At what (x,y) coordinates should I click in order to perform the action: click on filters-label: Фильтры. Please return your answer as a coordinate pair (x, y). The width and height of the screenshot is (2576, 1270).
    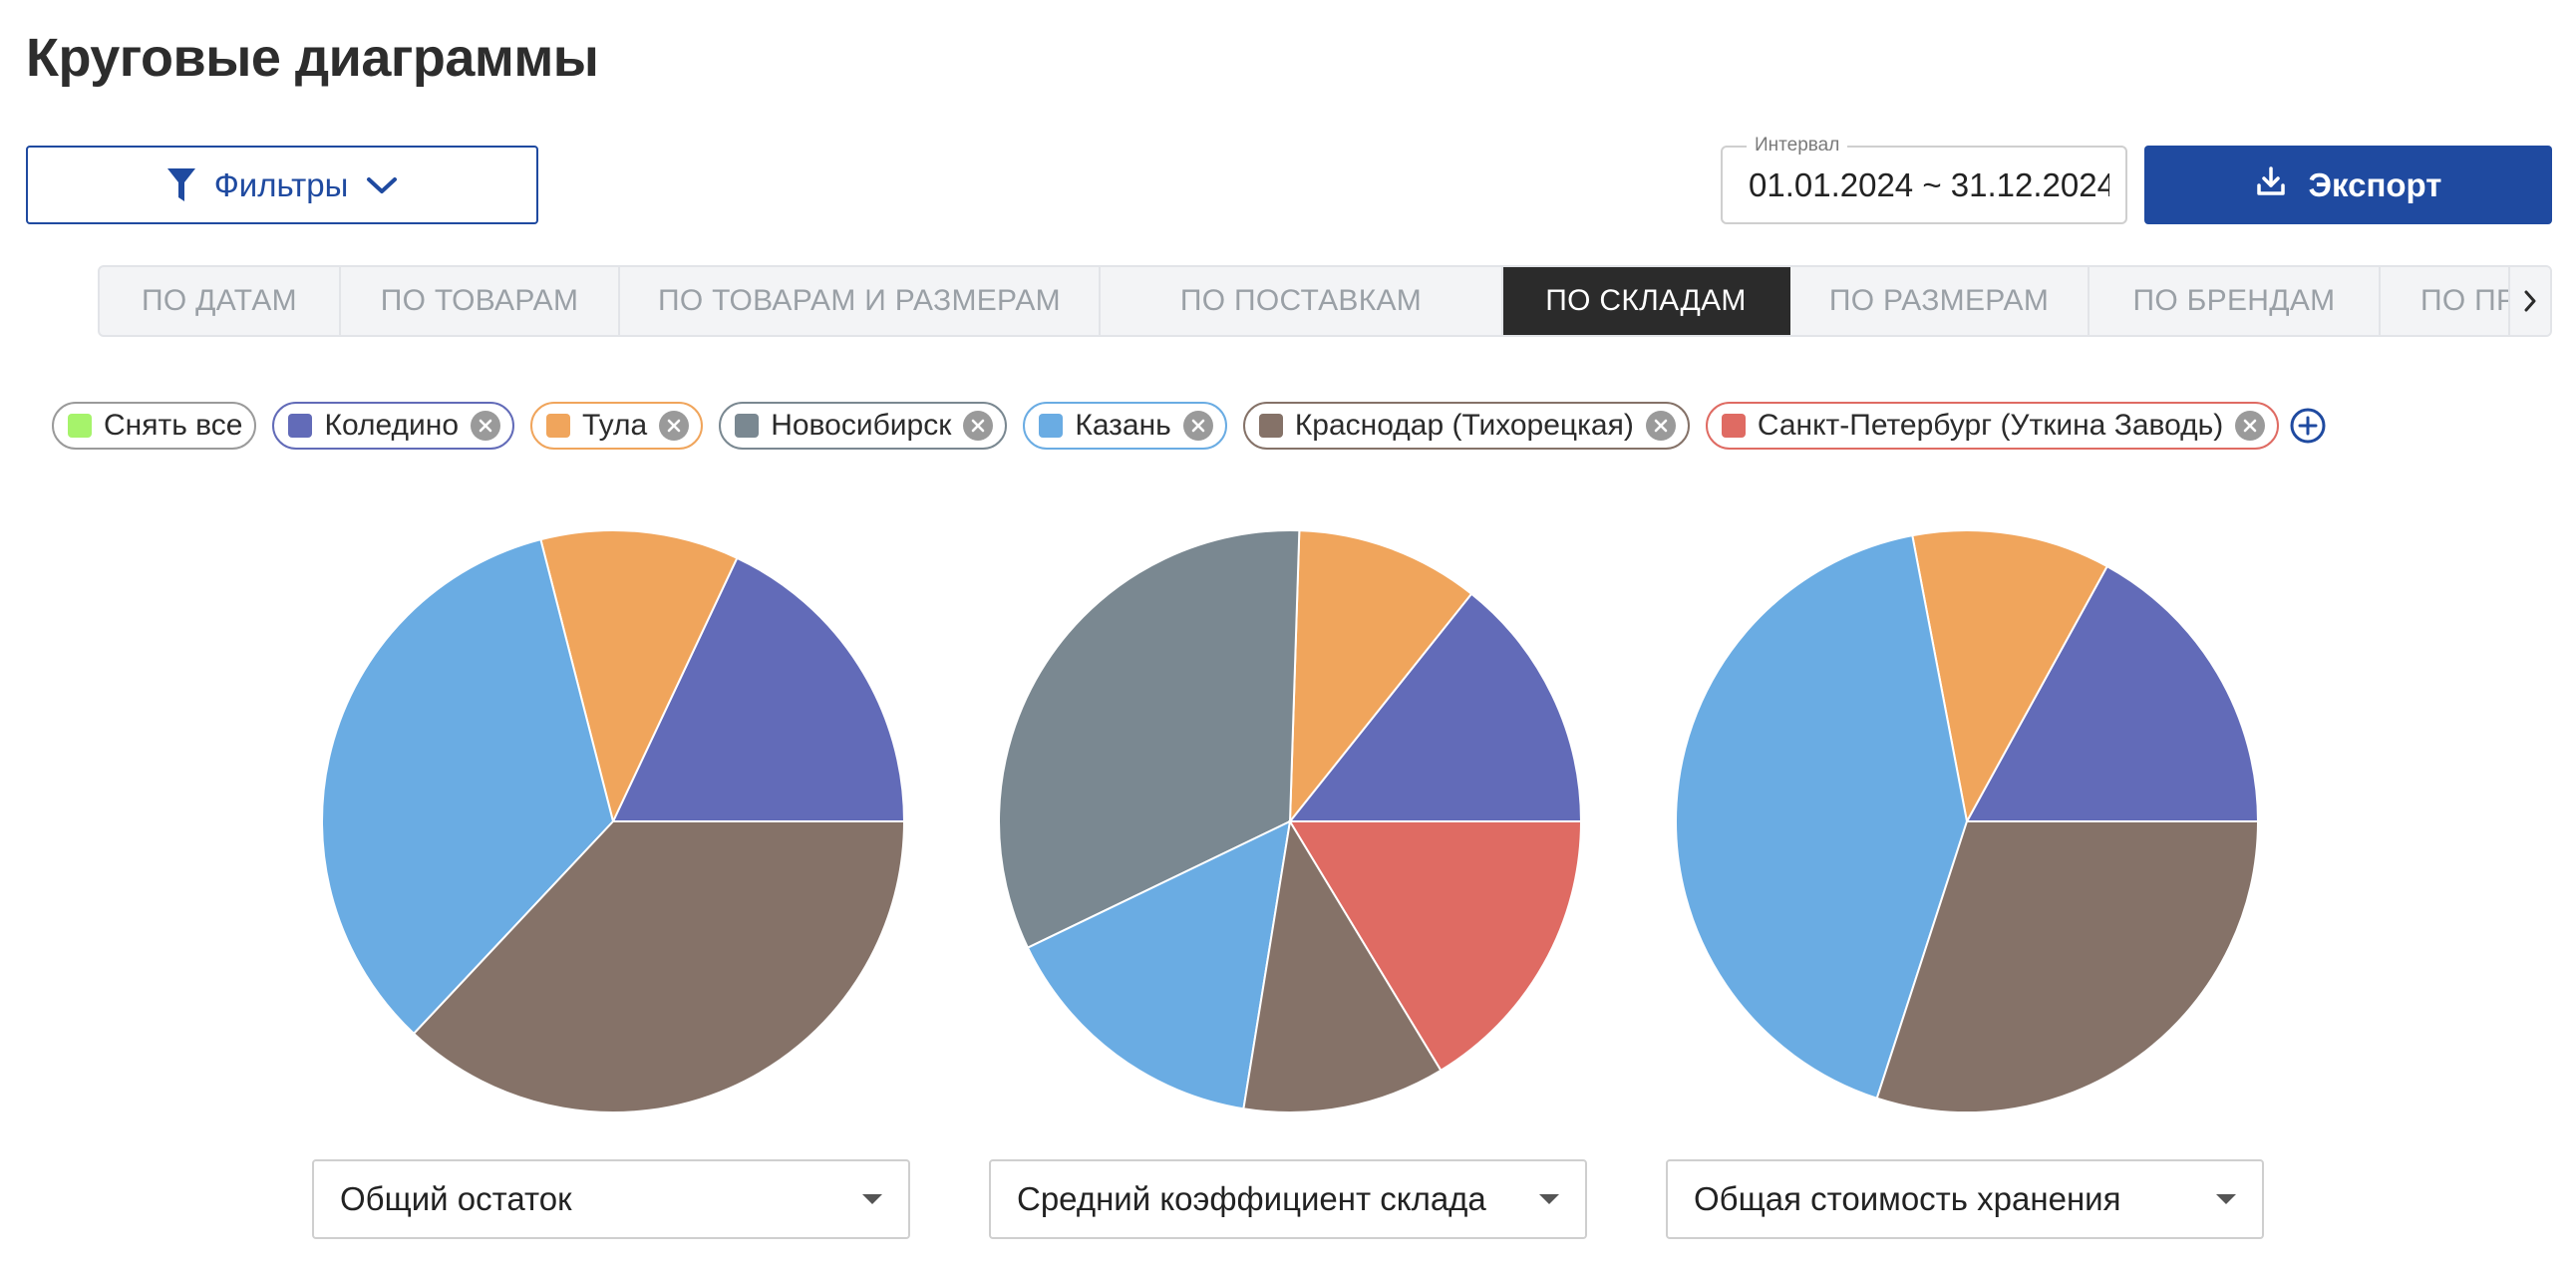
    Looking at the image, I should click on (281, 184).